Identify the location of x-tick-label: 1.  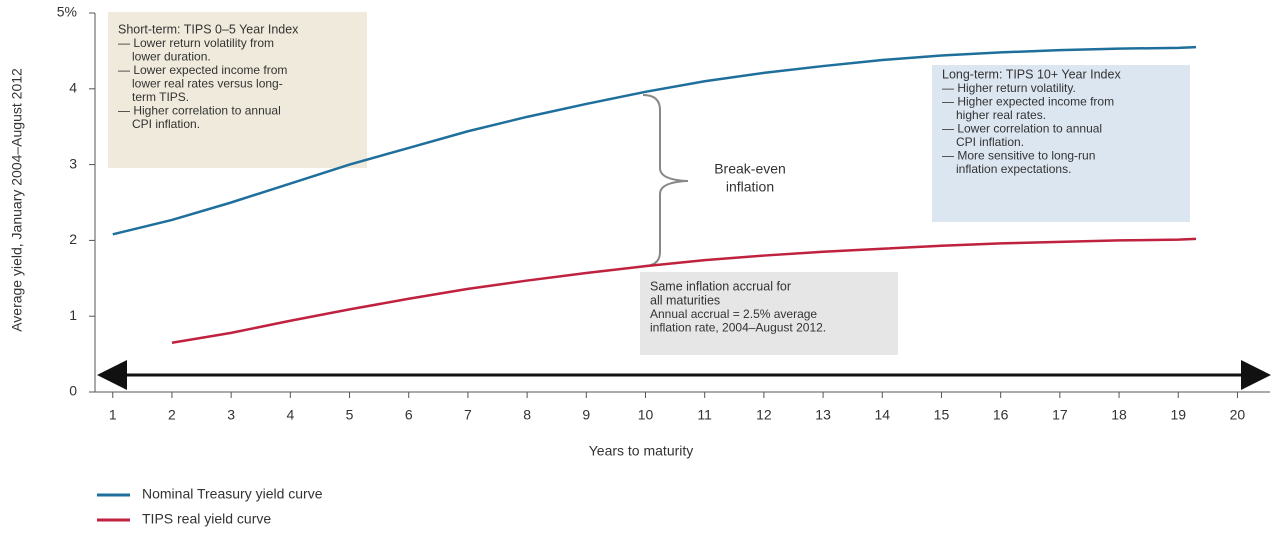
(113, 415).